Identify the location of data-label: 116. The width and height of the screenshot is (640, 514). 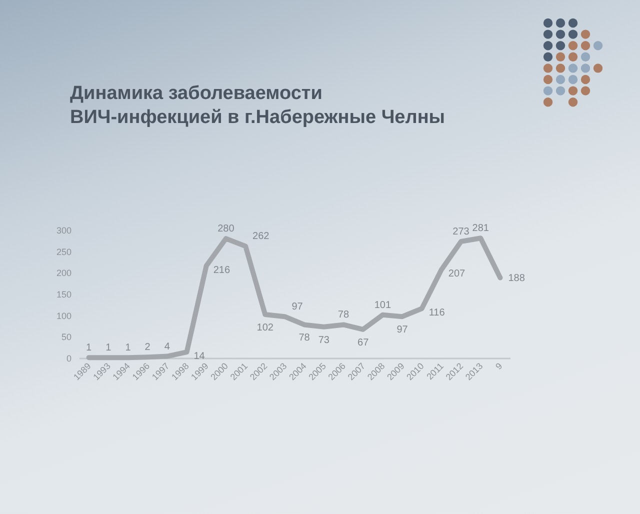
(437, 313).